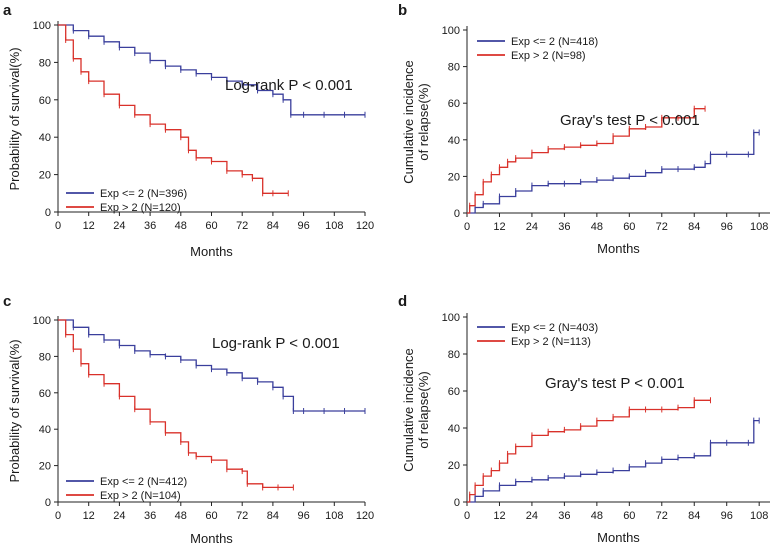 This screenshot has width=784, height=549. I want to click on legend: Exp <= 2 (N=418) Exp > 2 (N=98), so click(537, 49).